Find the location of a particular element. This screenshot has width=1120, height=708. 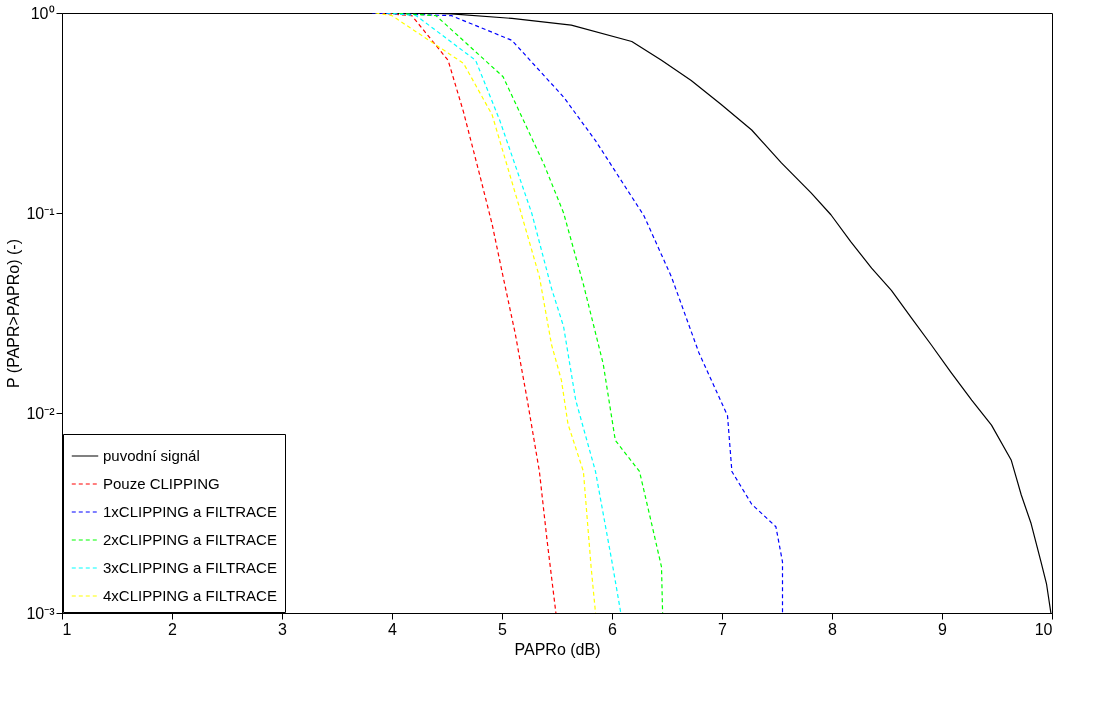

x-tick-label: 4 is located at coordinates (393, 629).